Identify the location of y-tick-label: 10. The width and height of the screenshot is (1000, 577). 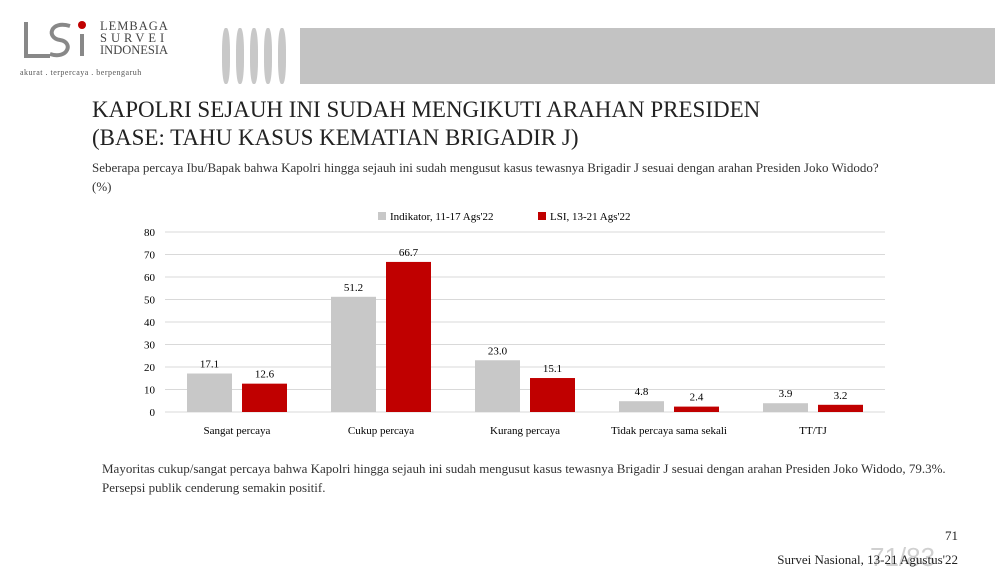
(150, 391).